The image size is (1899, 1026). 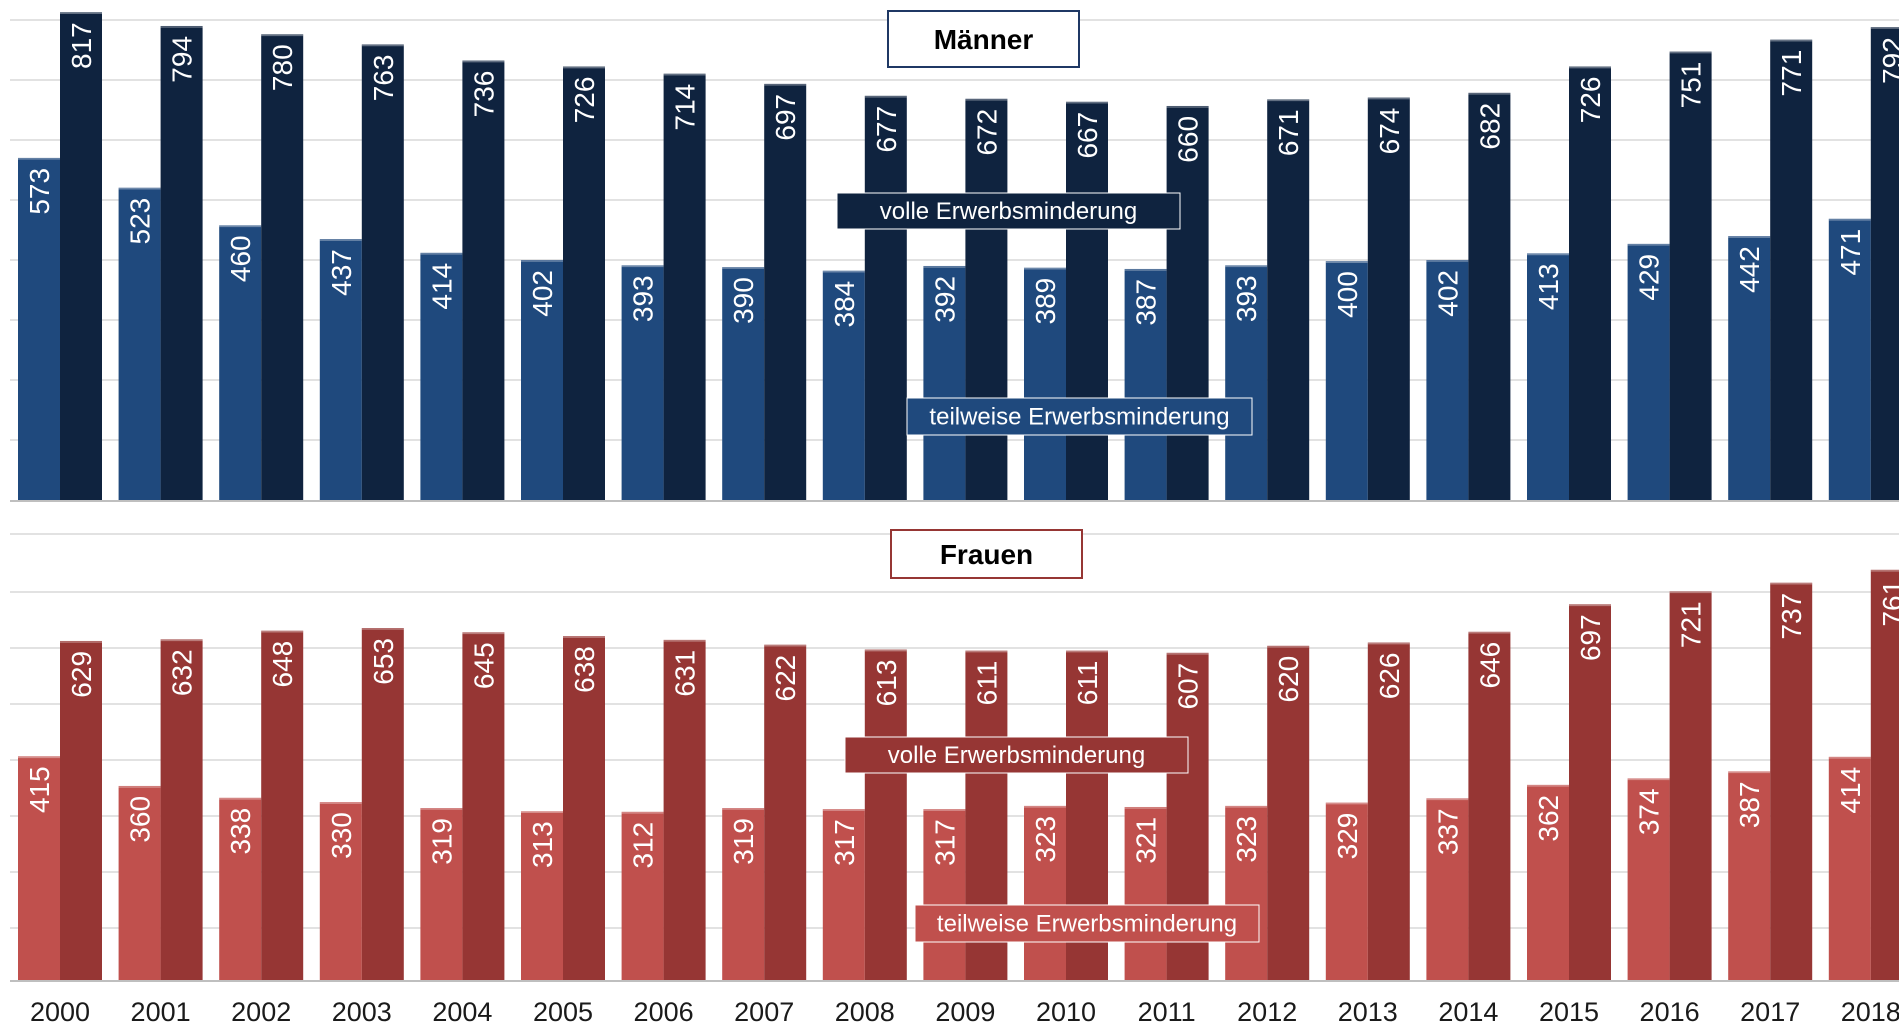 I want to click on bar-value-label: 471, so click(x=1850, y=252).